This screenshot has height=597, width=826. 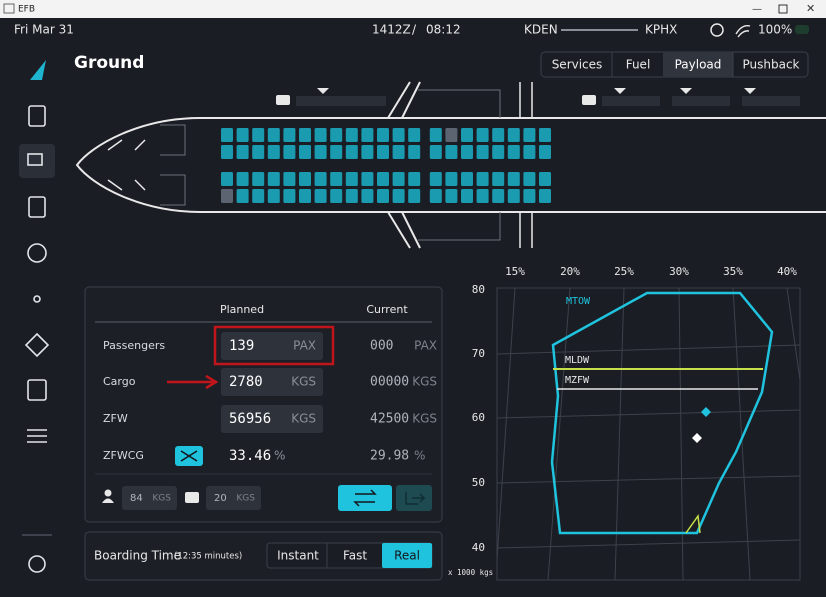 What do you see at coordinates (35, 159) in the screenshot?
I see `nav-ground` at bounding box center [35, 159].